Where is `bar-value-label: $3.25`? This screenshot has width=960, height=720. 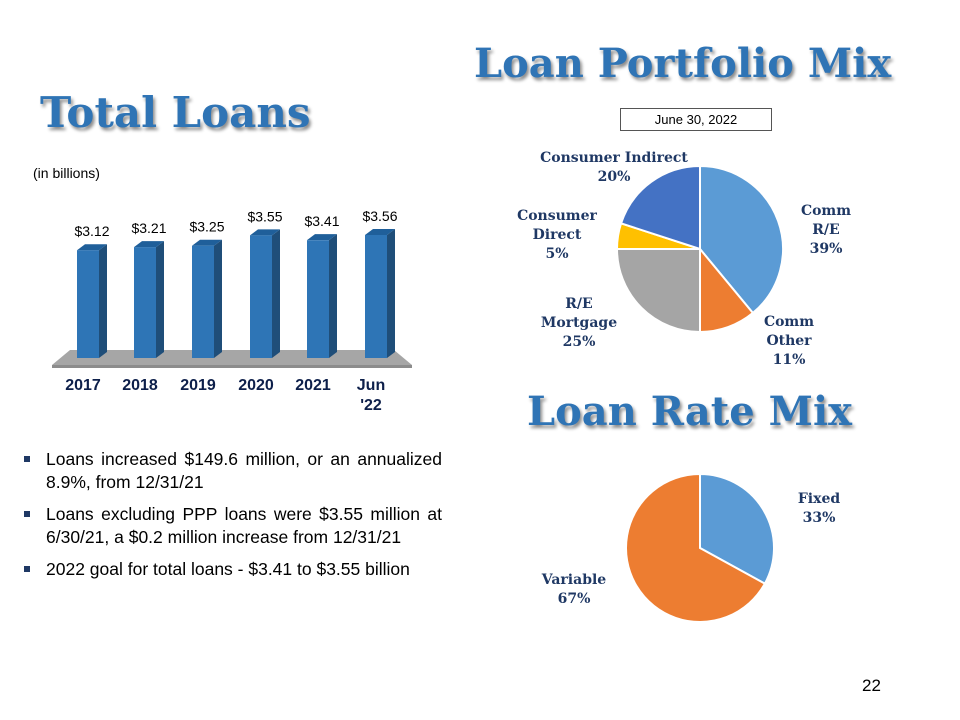
bar-value-label: $3.25 is located at coordinates (206, 227).